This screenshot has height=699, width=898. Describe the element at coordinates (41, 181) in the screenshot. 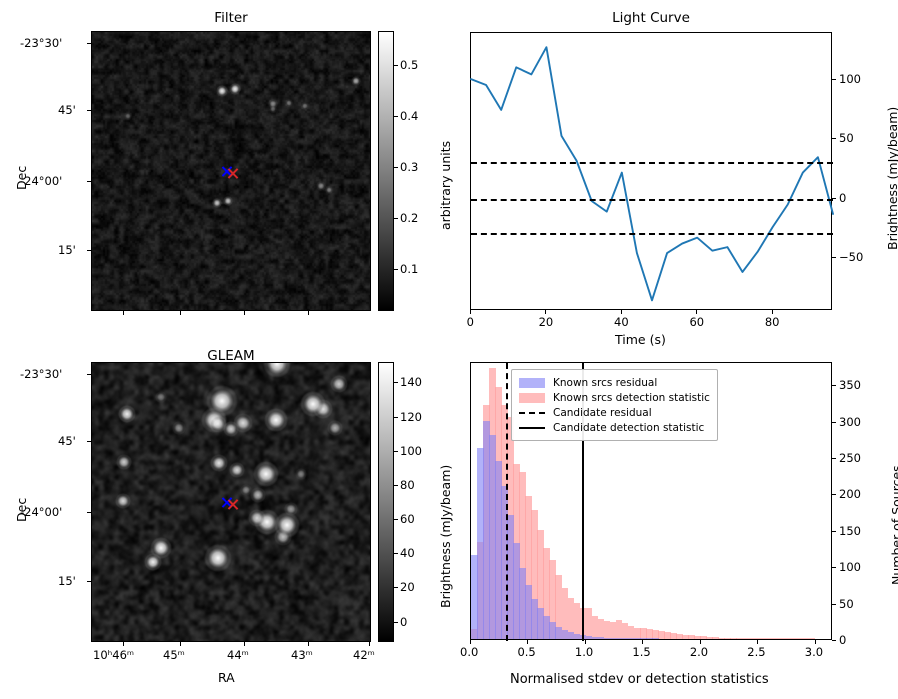

I see `filter-ytick-label: -24°00'` at that location.